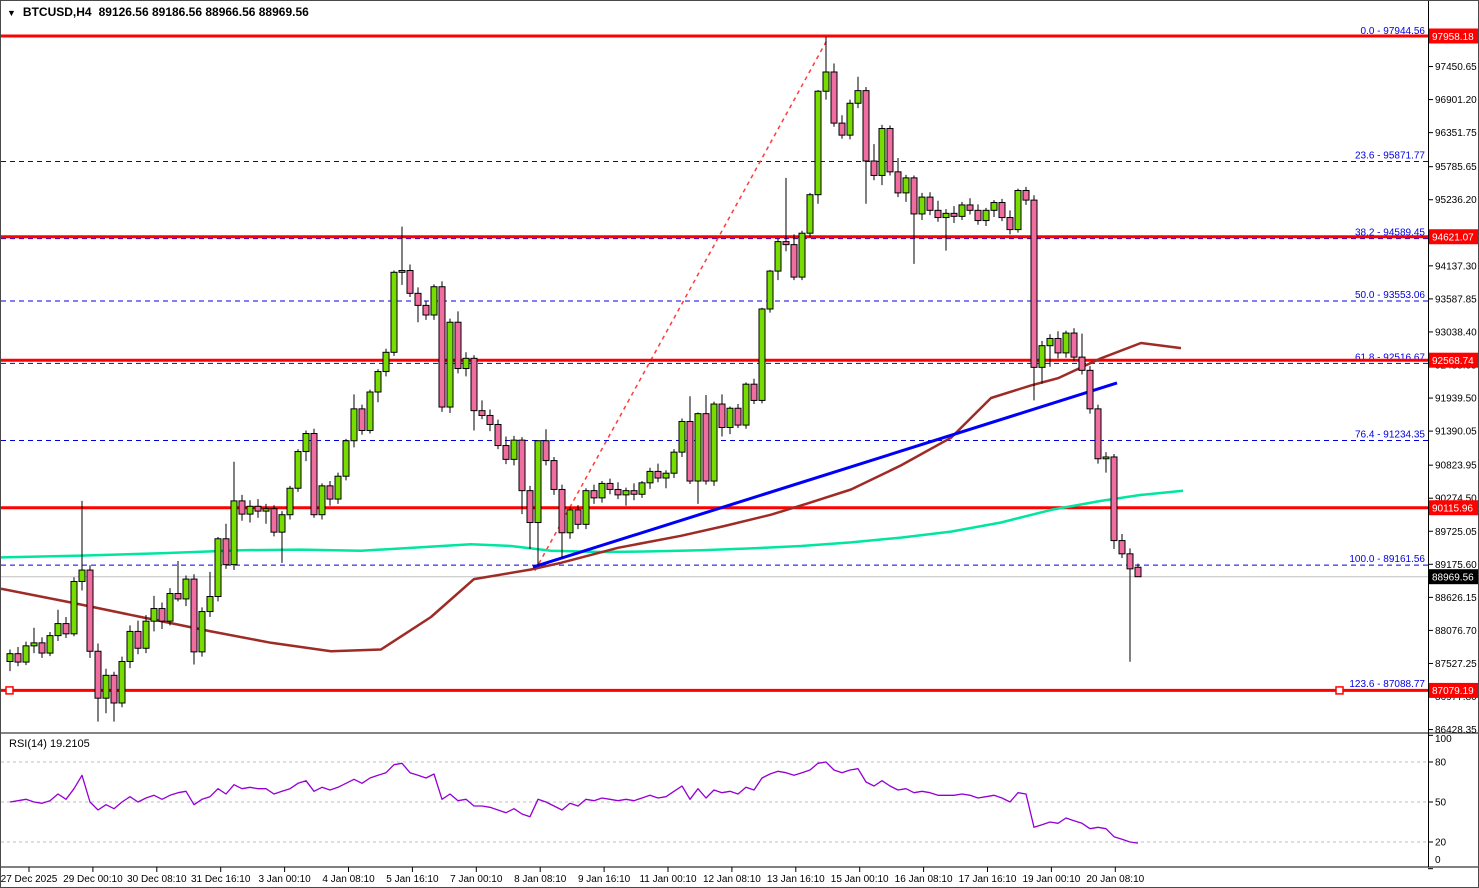 This screenshot has width=1479, height=888. What do you see at coordinates (57, 12) in the screenshot?
I see `chart-symbol-period: BTCUSD,H4` at bounding box center [57, 12].